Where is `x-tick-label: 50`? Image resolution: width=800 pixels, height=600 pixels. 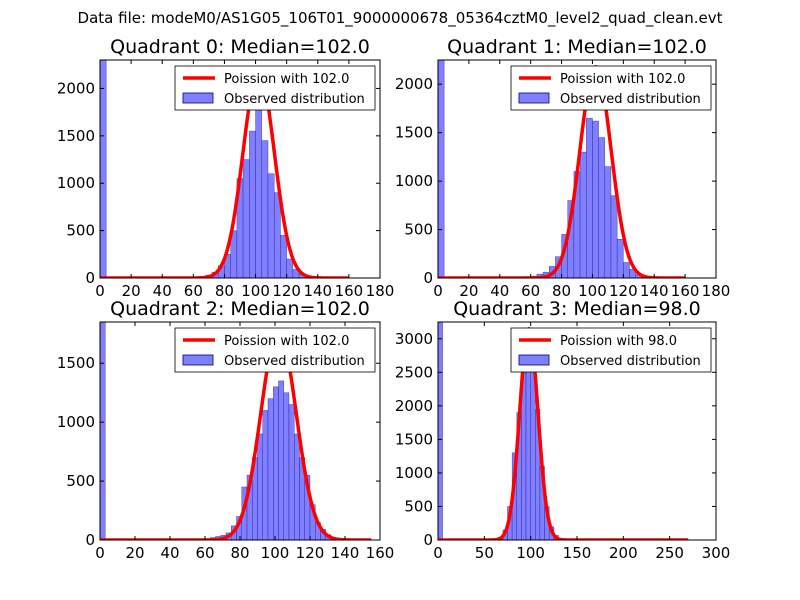
x-tick-label: 50 is located at coordinates (484, 553).